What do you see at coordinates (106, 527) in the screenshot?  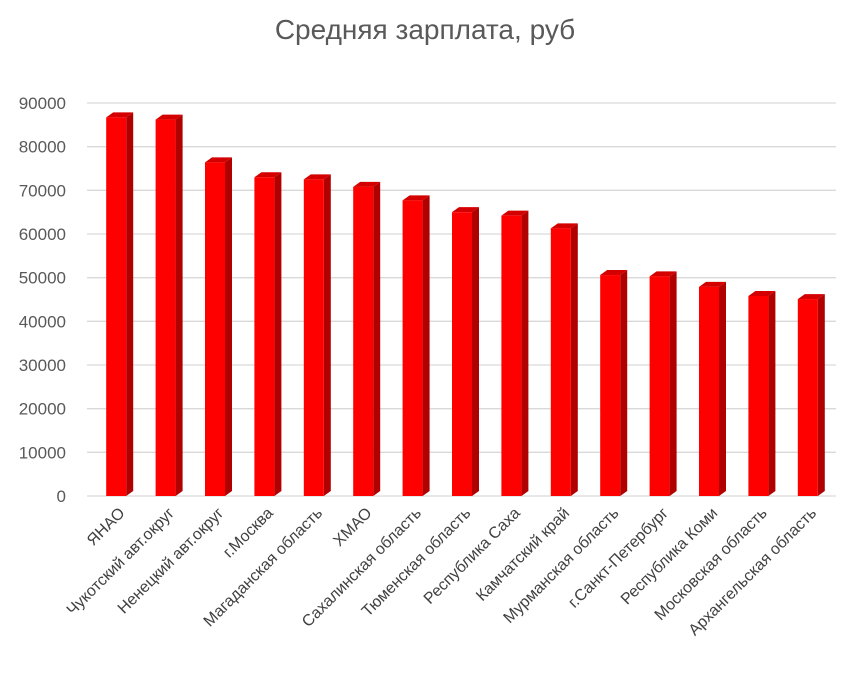 I see `x-tick-label: ЯНАО` at bounding box center [106, 527].